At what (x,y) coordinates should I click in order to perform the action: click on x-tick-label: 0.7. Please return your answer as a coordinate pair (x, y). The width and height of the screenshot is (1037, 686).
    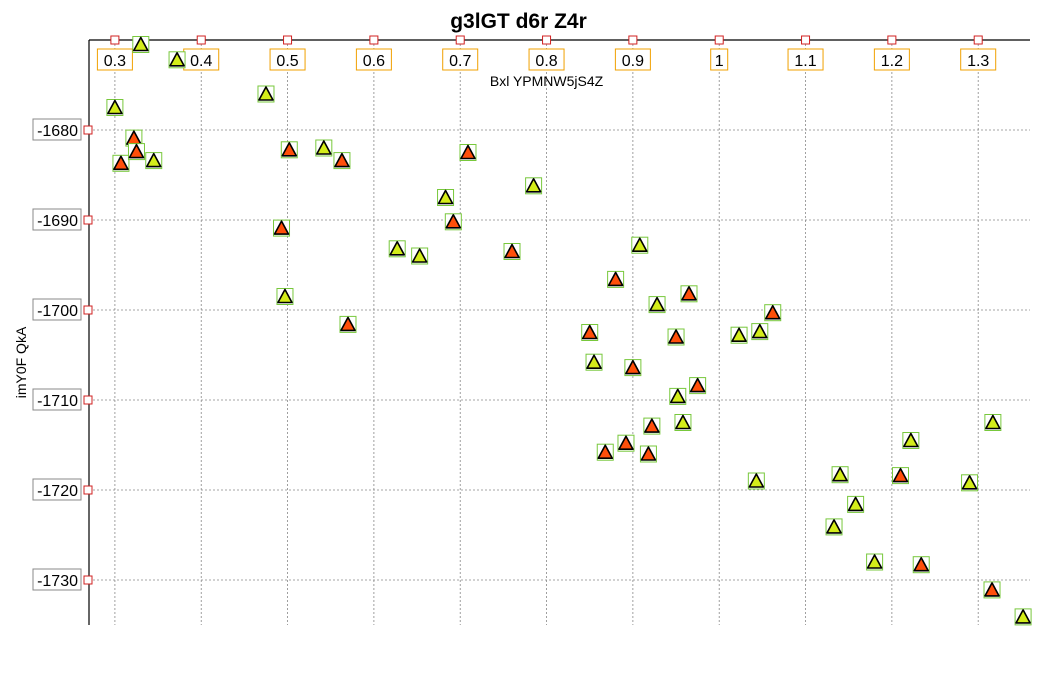
    Looking at the image, I should click on (460, 61).